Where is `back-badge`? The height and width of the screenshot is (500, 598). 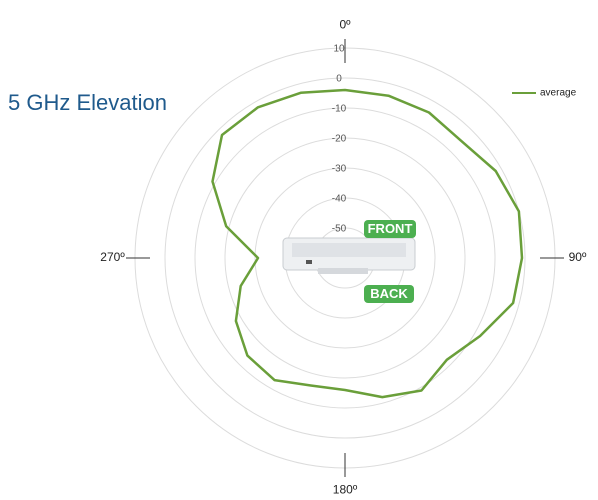 back-badge is located at coordinates (389, 294).